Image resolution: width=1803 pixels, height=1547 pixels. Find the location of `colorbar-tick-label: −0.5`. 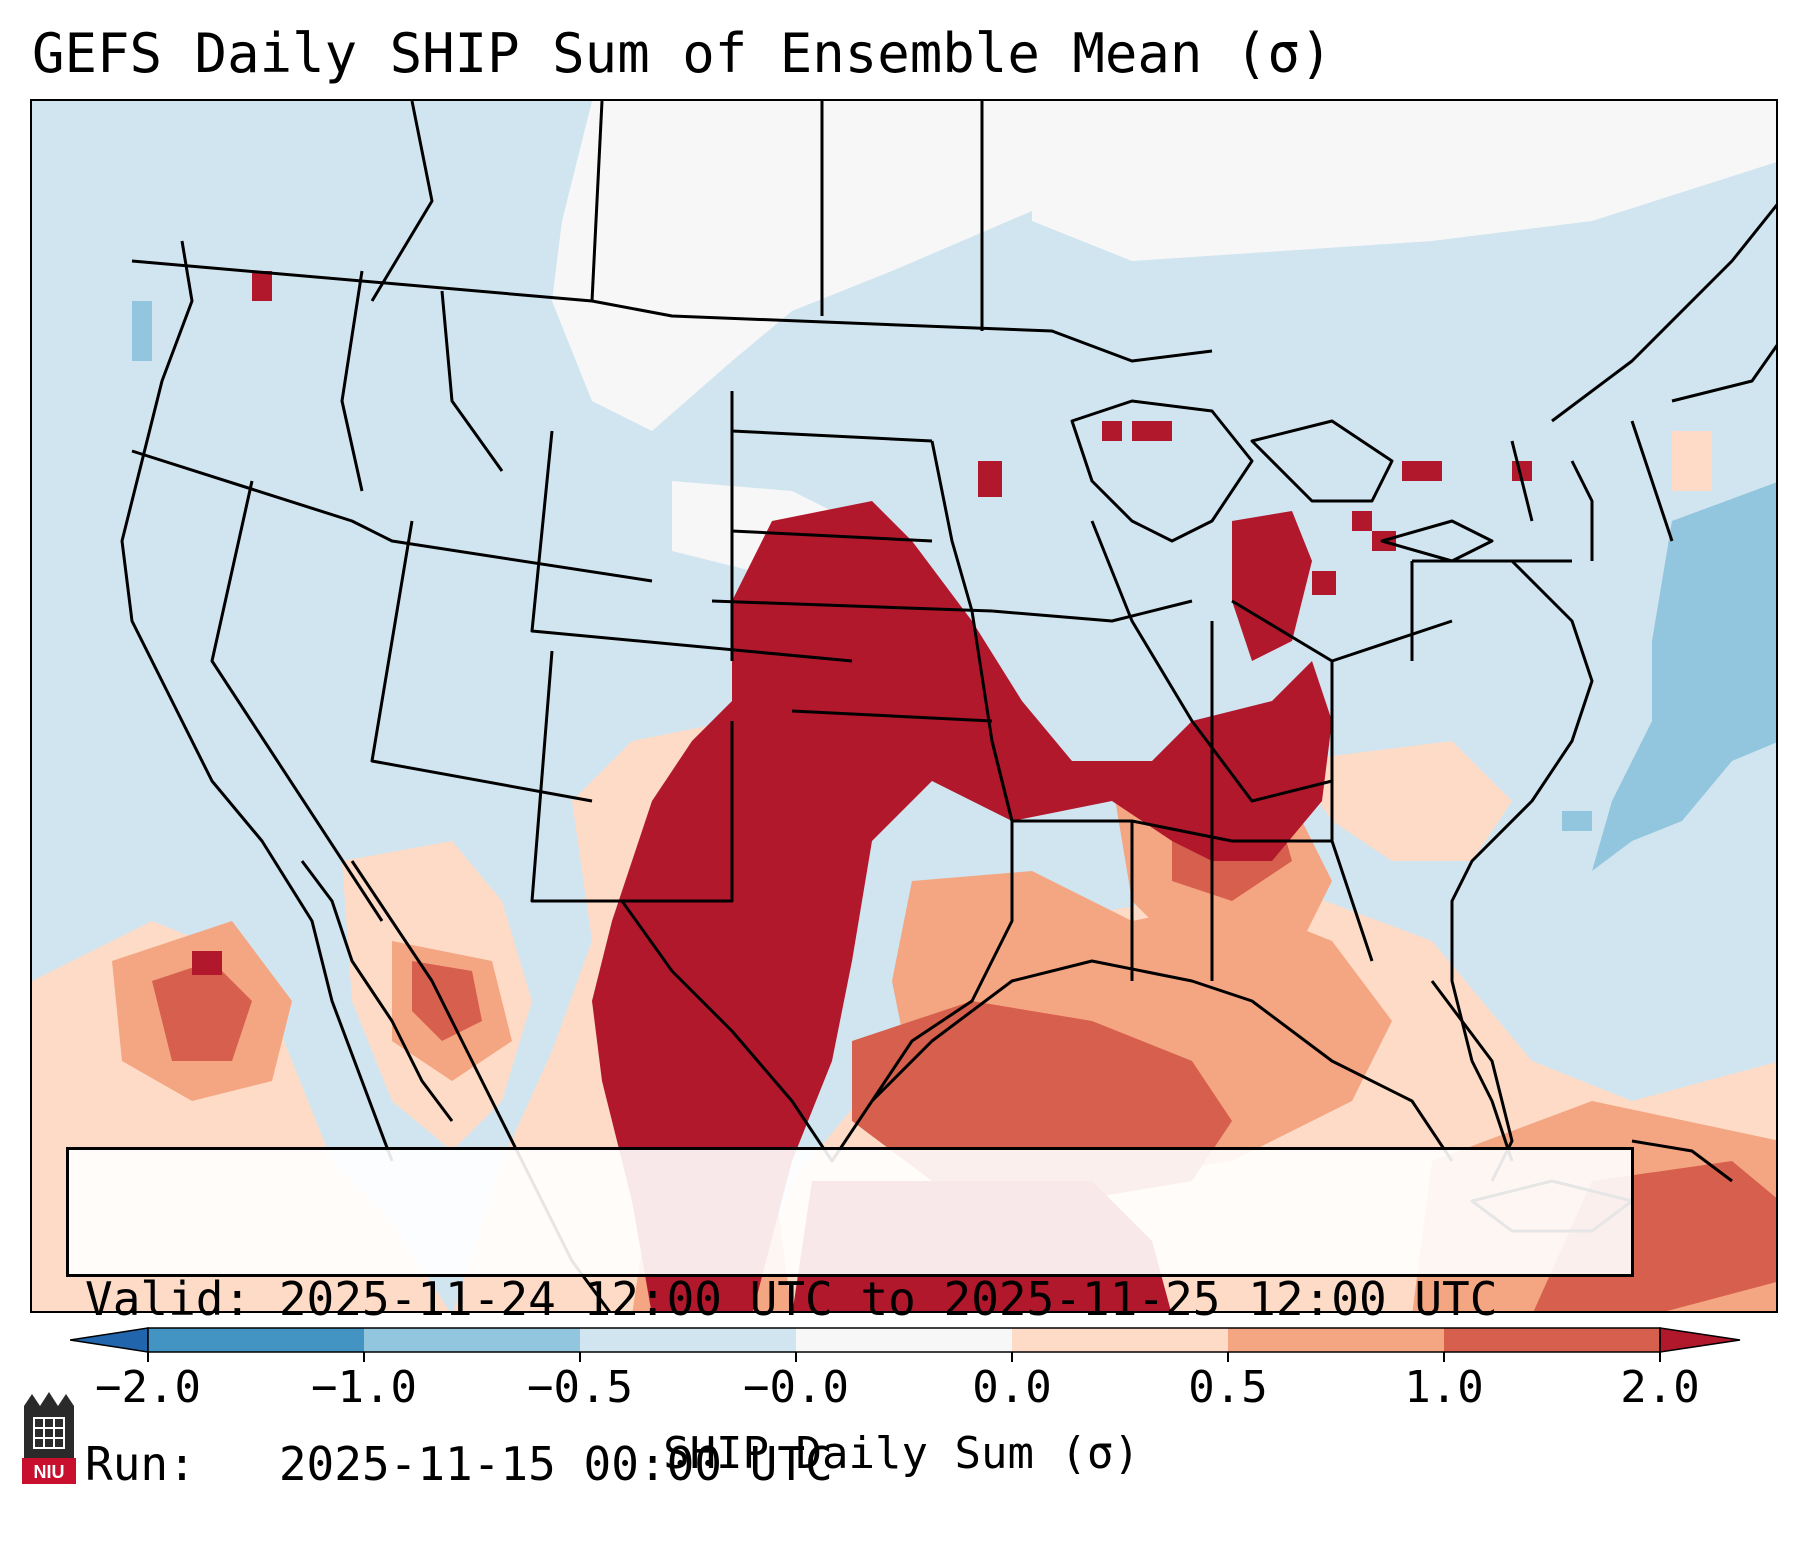

colorbar-tick-label: −0.5 is located at coordinates (580, 1387).